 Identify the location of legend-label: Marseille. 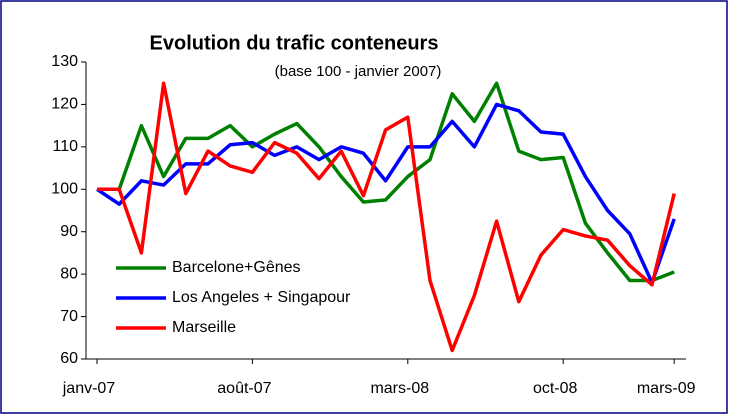
(204, 327).